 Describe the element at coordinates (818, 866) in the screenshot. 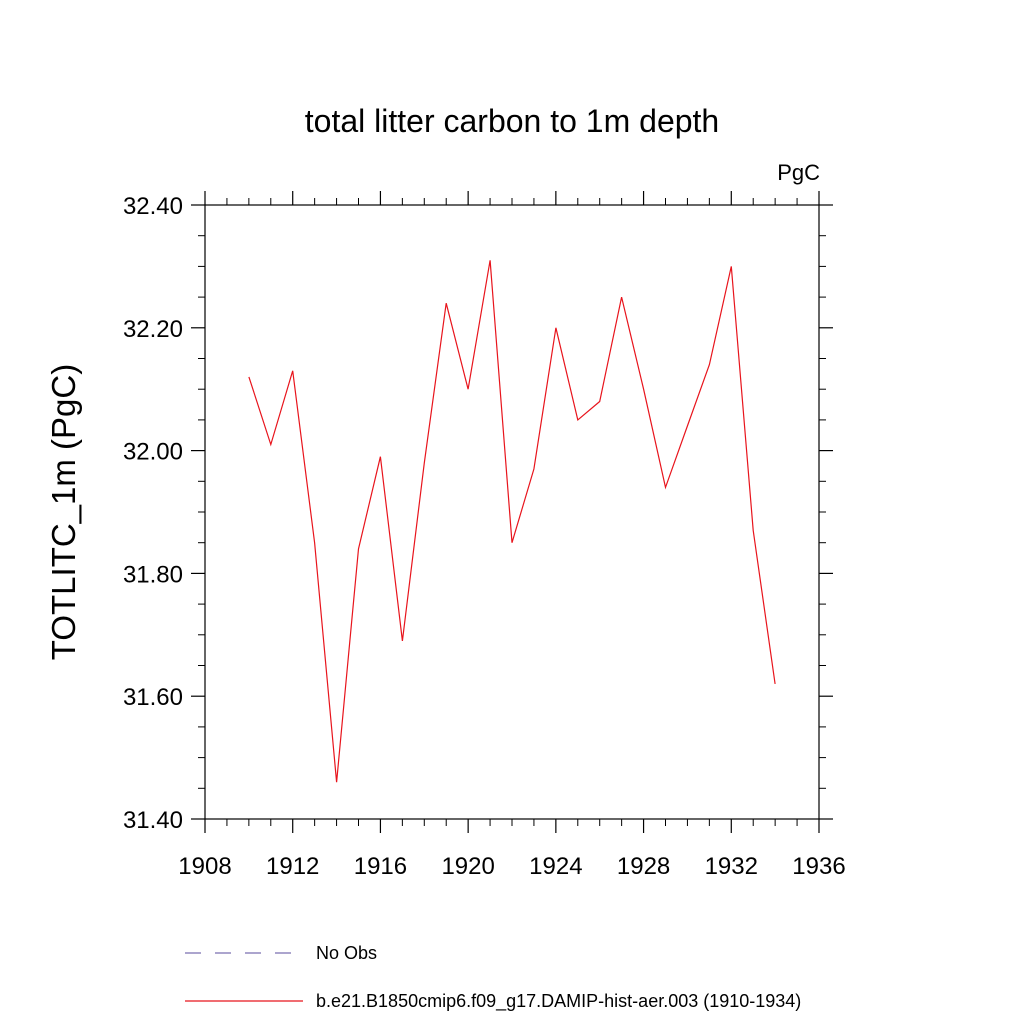

I see `x-tick-label: 1936` at that location.